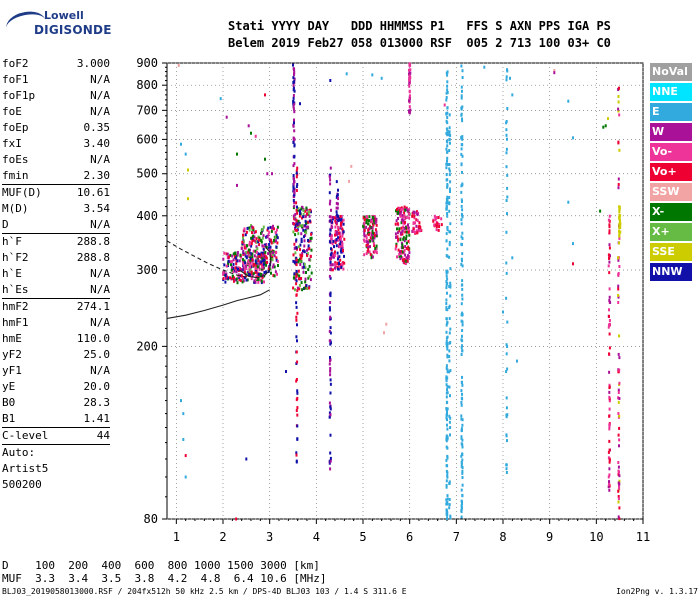  I want to click on param-name: yF2, so click(12, 354).